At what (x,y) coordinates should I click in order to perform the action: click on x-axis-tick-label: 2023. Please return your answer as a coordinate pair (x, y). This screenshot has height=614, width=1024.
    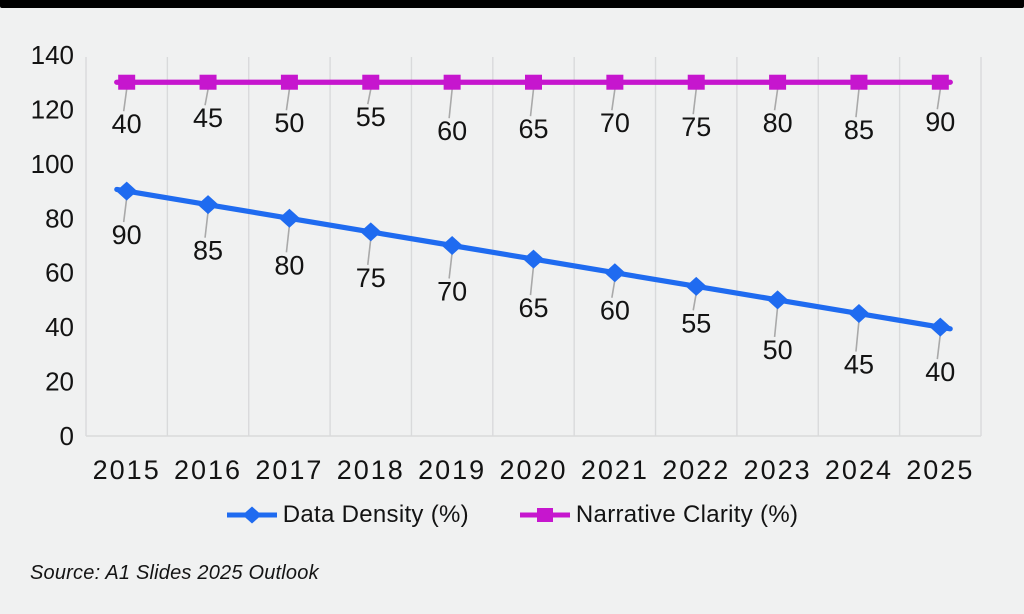
    Looking at the image, I should click on (778, 470).